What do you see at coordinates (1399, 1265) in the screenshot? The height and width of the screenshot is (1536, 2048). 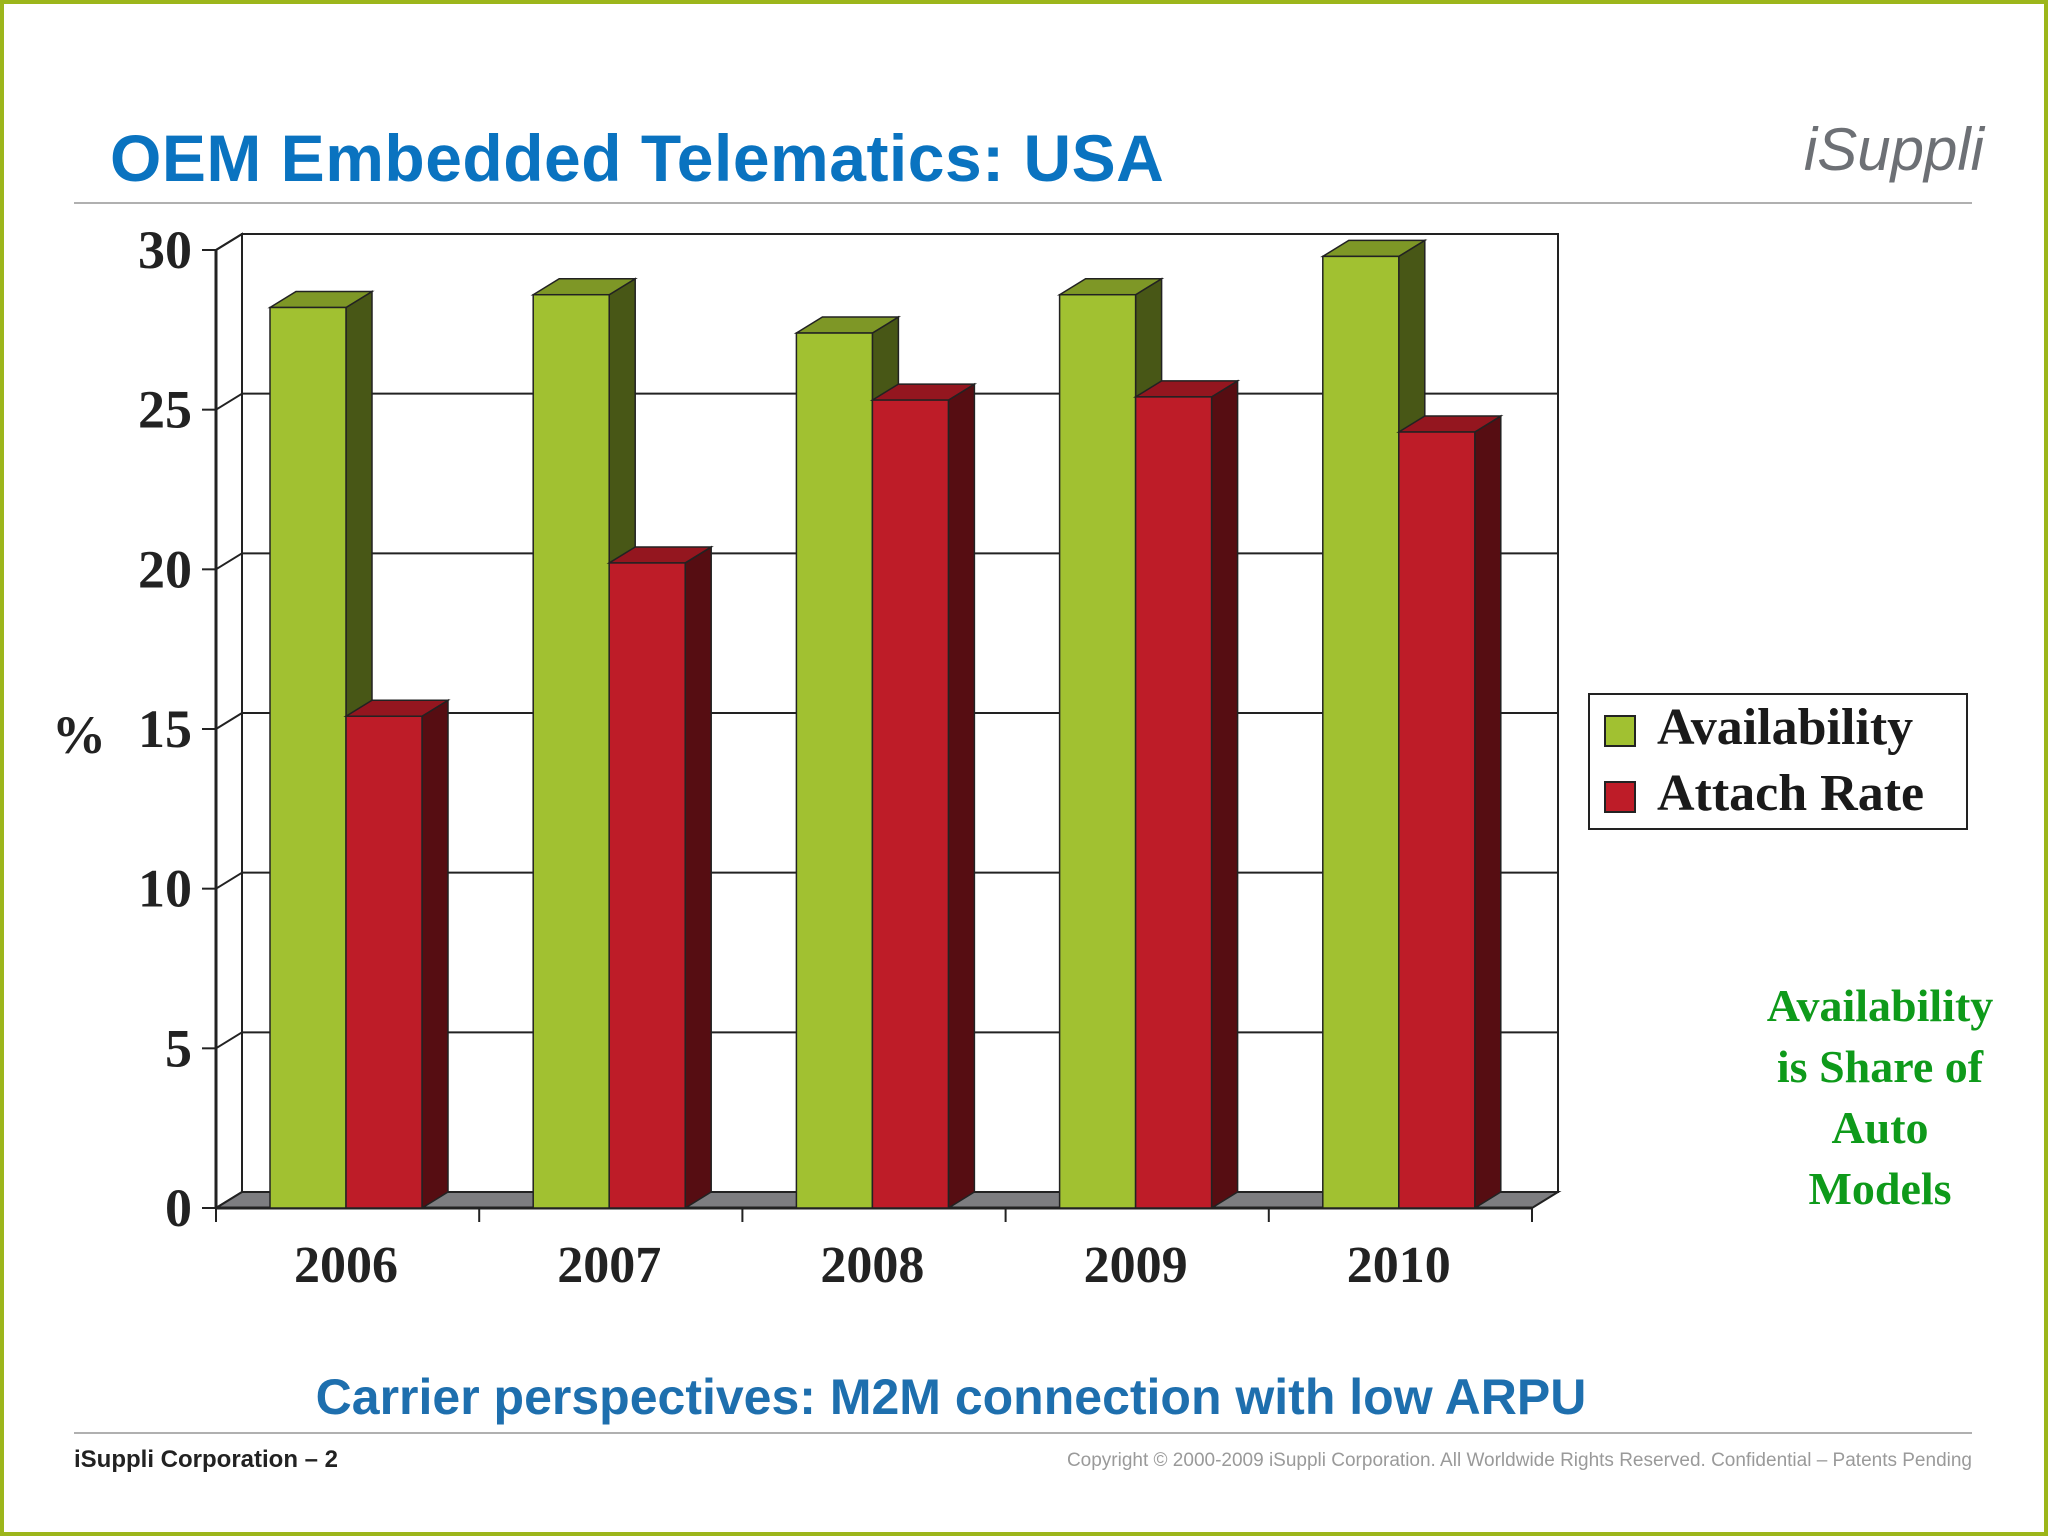 I see `x-tick-label: 2010` at bounding box center [1399, 1265].